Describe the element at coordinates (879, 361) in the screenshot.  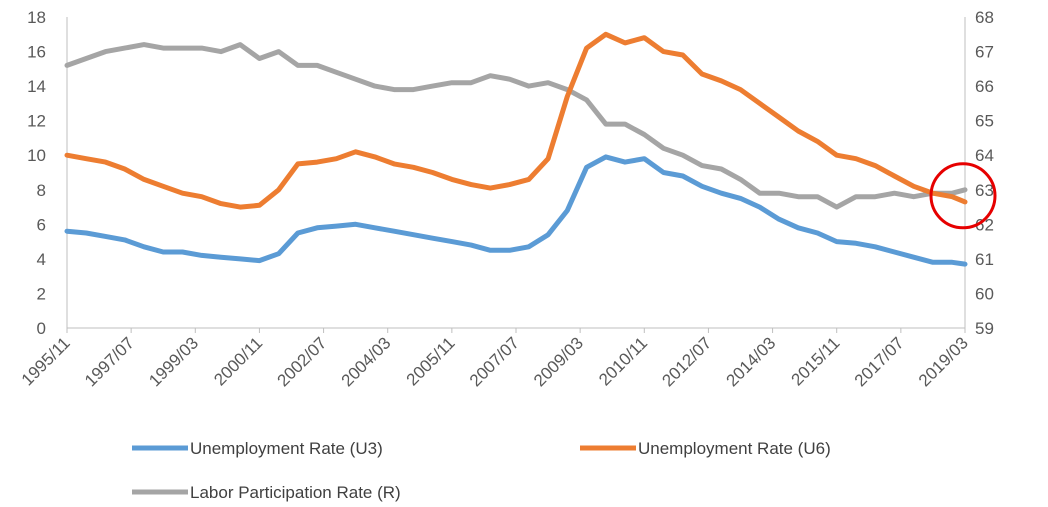
I see `x-tick-label: 2017/07` at that location.